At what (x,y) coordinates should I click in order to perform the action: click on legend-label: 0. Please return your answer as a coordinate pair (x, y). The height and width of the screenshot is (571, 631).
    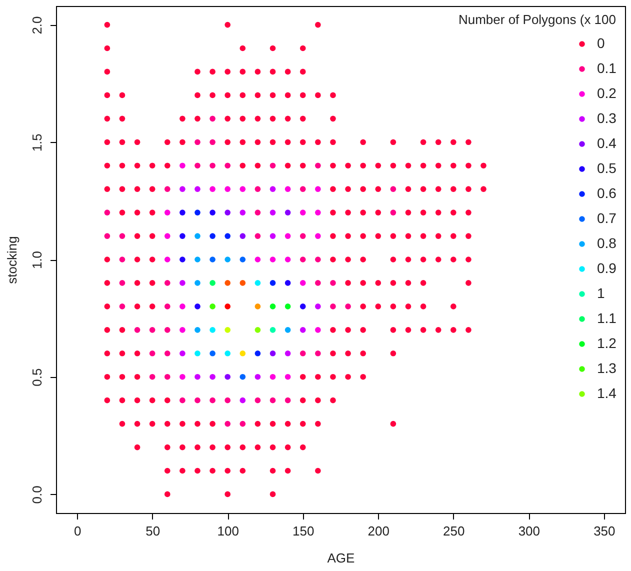
    Looking at the image, I should click on (601, 43).